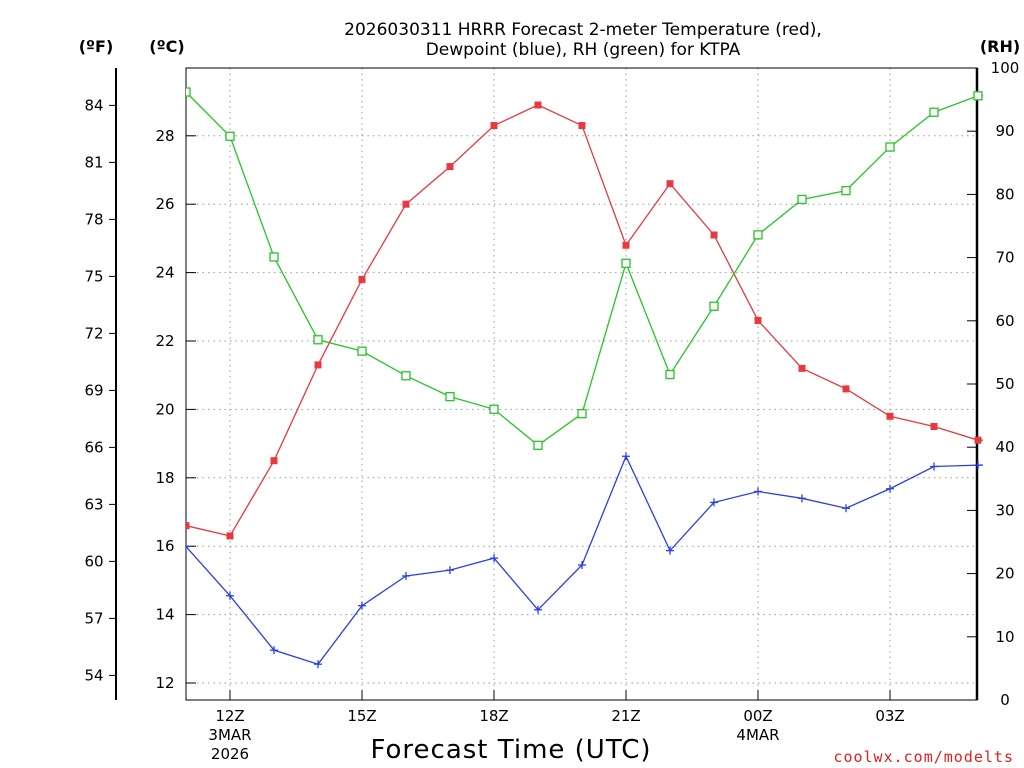 The height and width of the screenshot is (768, 1024). What do you see at coordinates (164, 546) in the screenshot?
I see `celsius-tick-label: 16` at bounding box center [164, 546].